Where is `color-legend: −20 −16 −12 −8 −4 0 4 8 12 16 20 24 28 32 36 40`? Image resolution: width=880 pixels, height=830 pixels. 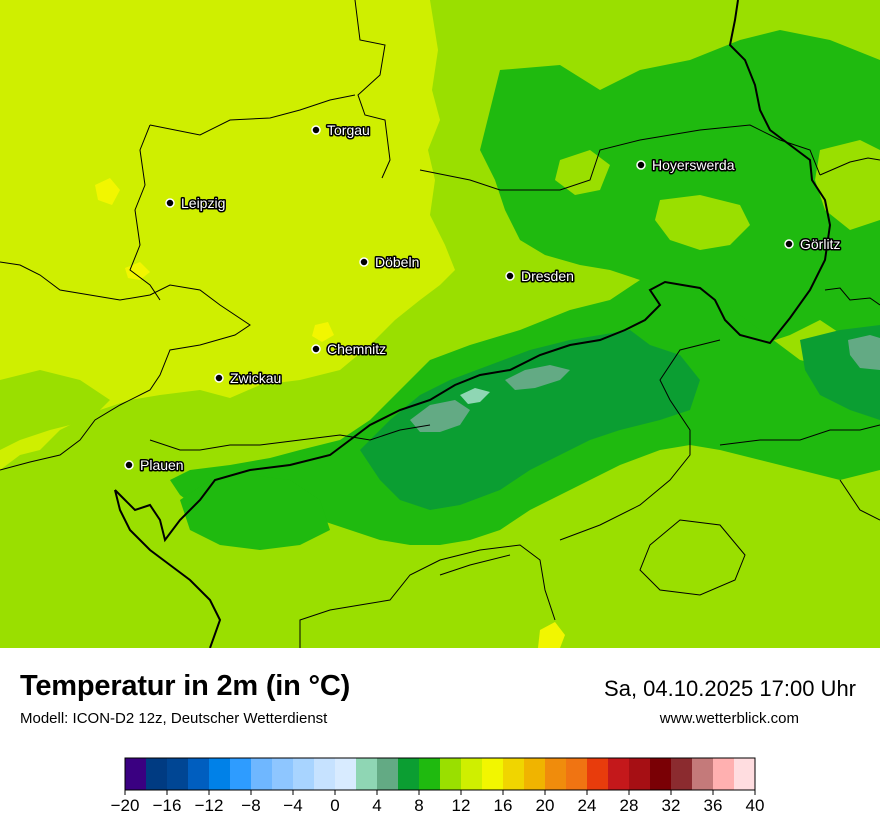 color-legend: −20 −16 −12 −8 −4 0 4 8 12 16 20 24 28 32 36 40 is located at coordinates (438, 786).